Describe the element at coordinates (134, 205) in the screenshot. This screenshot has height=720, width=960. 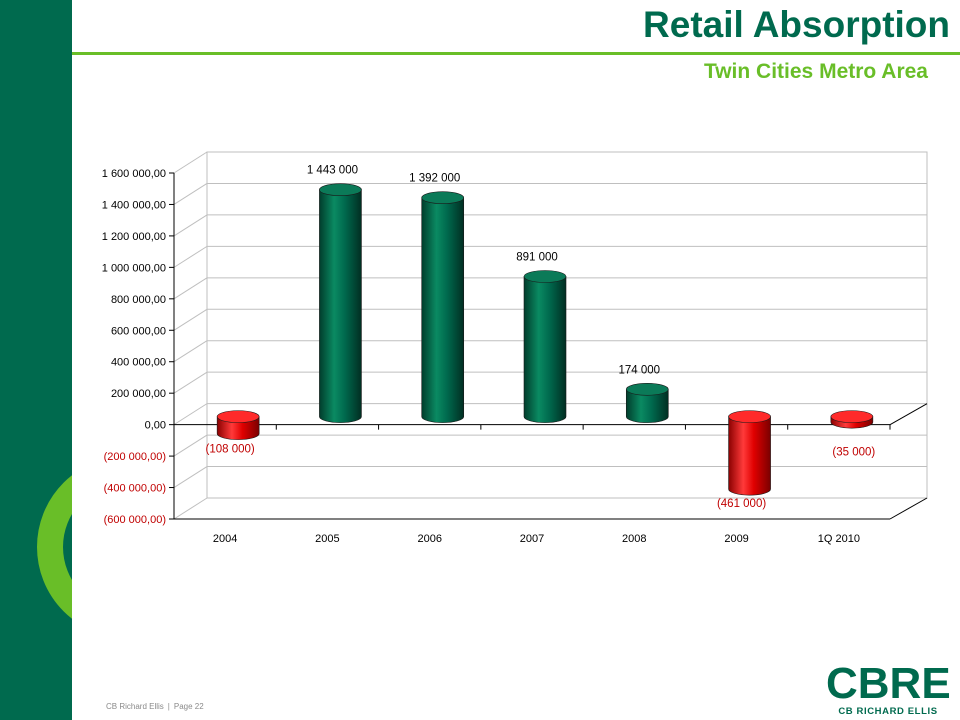
I see `y-tick-label: 1 400 000,00` at that location.